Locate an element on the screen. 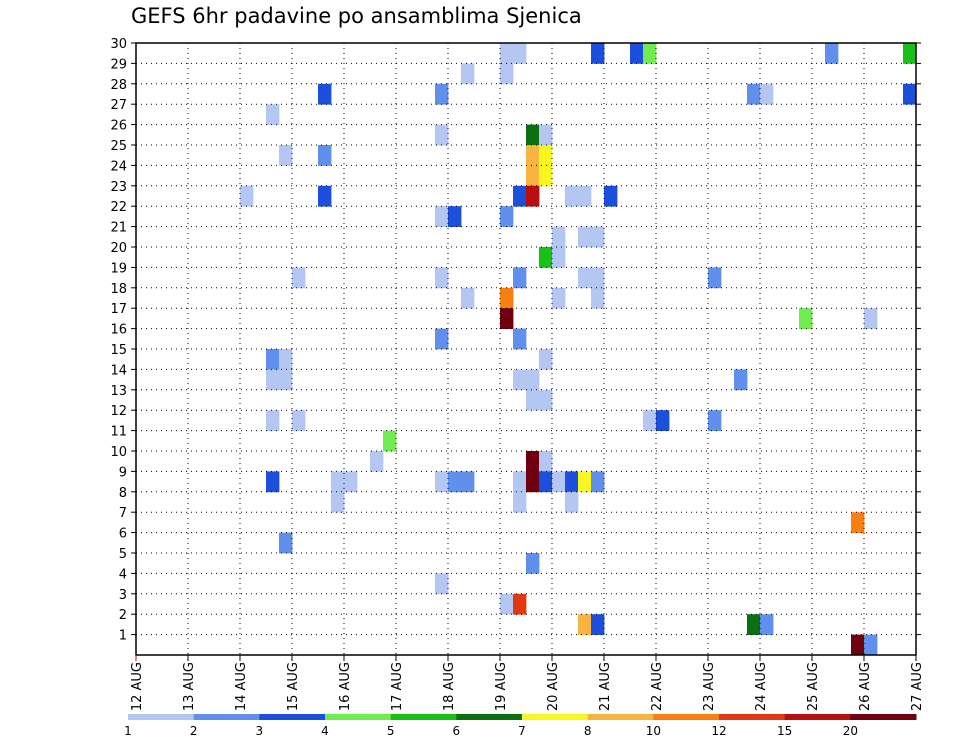 The width and height of the screenshot is (960, 742). y-tick-label: 14 is located at coordinates (118, 370).